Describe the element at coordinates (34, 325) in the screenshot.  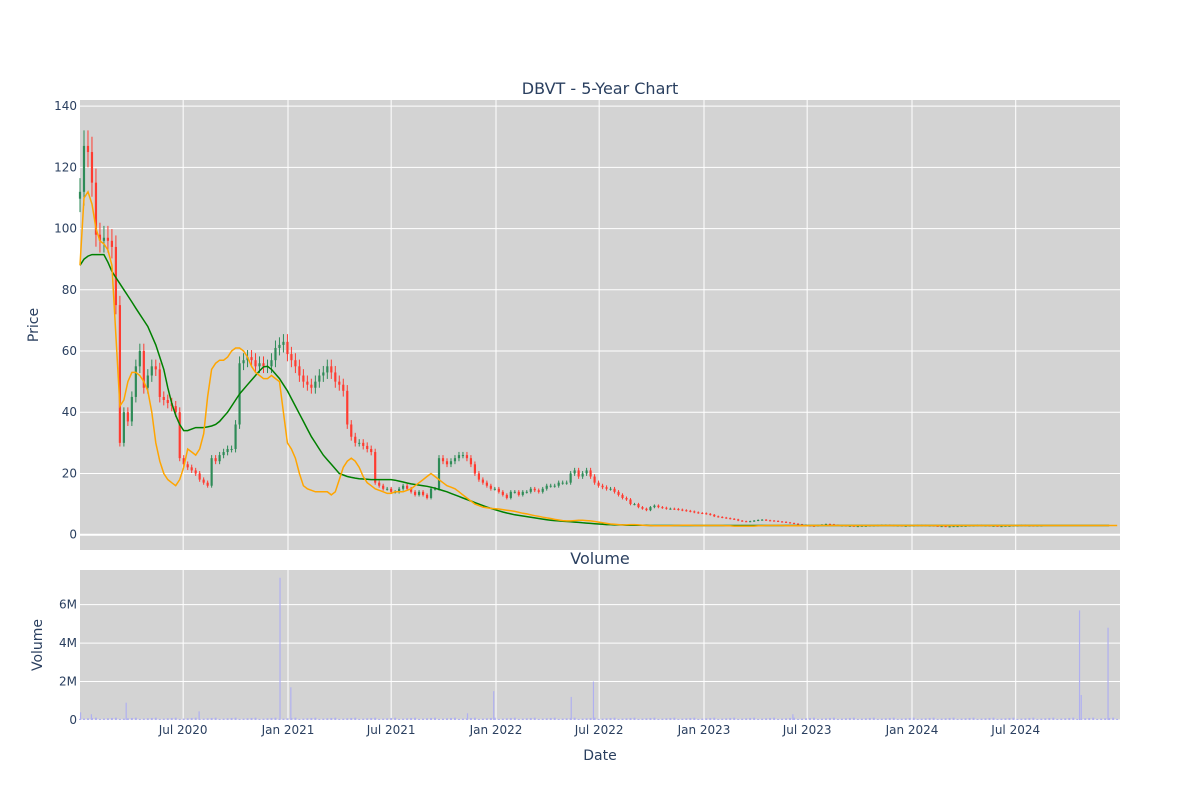
I see `price-axis-title: Price` at that location.